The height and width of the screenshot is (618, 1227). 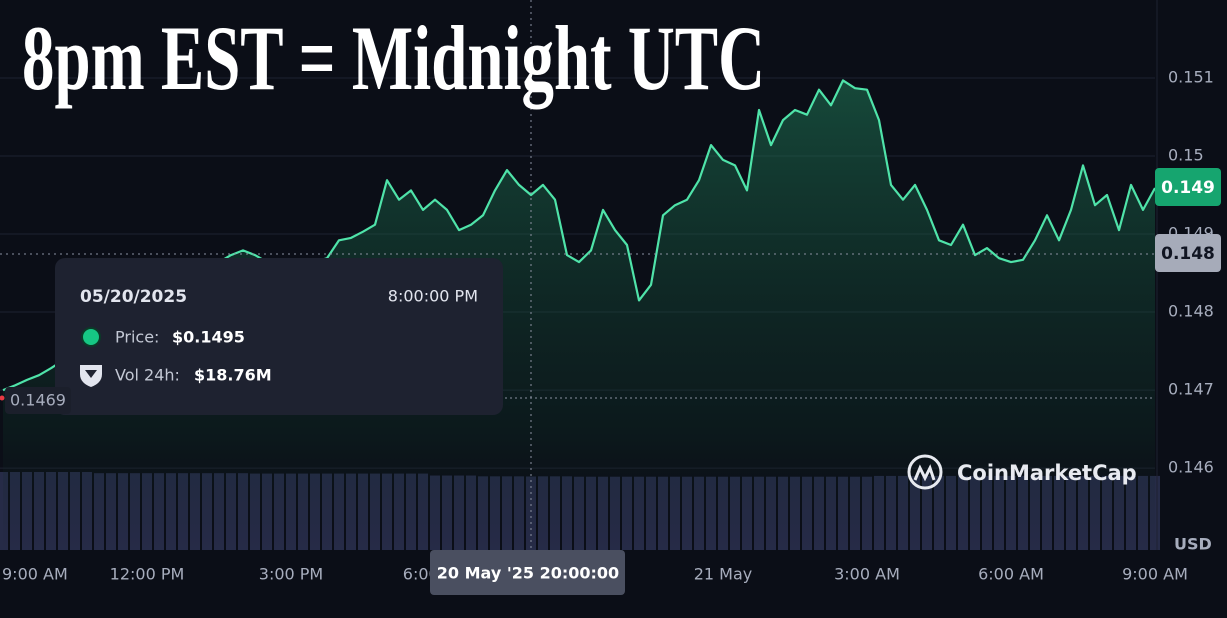 What do you see at coordinates (91, 374) in the screenshot?
I see `volume-icon-inner` at bounding box center [91, 374].